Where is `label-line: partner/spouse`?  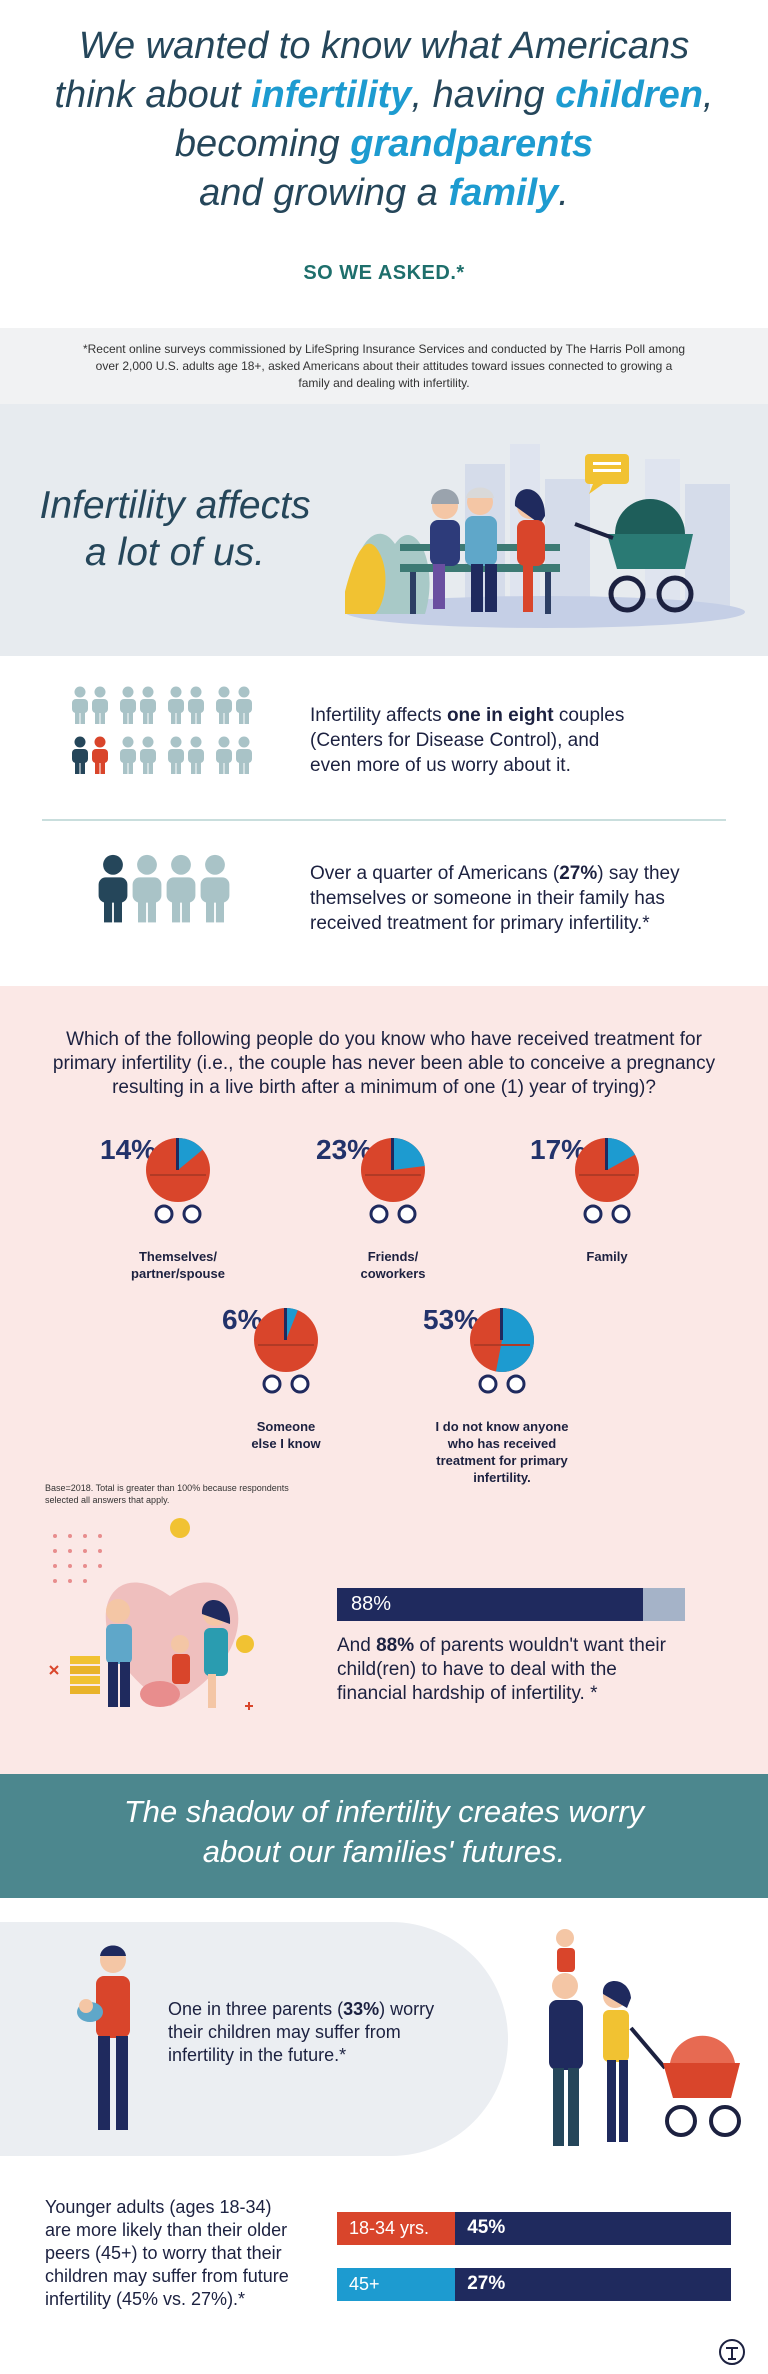 label-line: partner/spouse is located at coordinates (178, 1273).